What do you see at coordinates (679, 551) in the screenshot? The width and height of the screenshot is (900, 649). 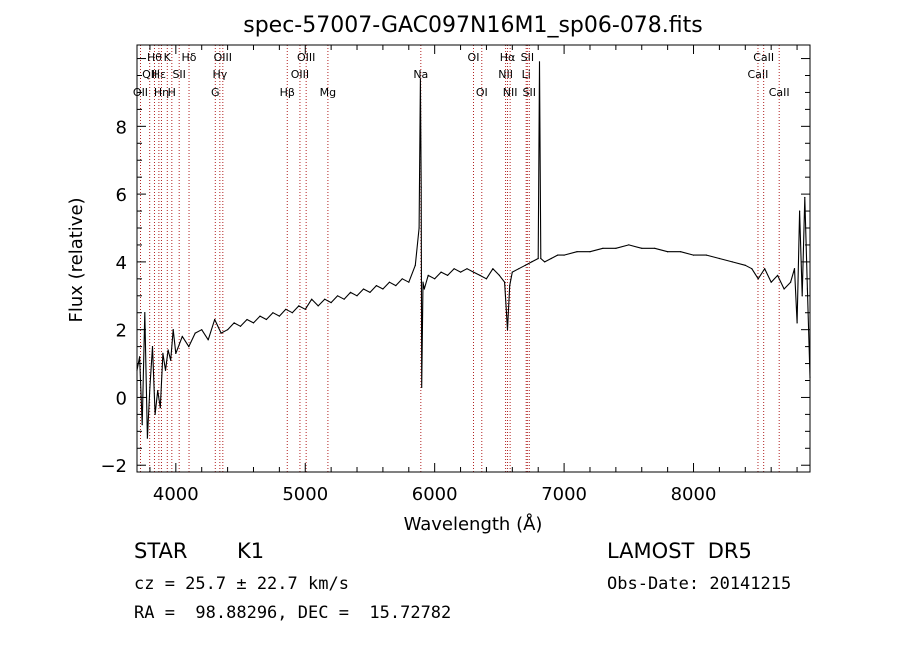 I see `survey-name: LAMOST DR5` at bounding box center [679, 551].